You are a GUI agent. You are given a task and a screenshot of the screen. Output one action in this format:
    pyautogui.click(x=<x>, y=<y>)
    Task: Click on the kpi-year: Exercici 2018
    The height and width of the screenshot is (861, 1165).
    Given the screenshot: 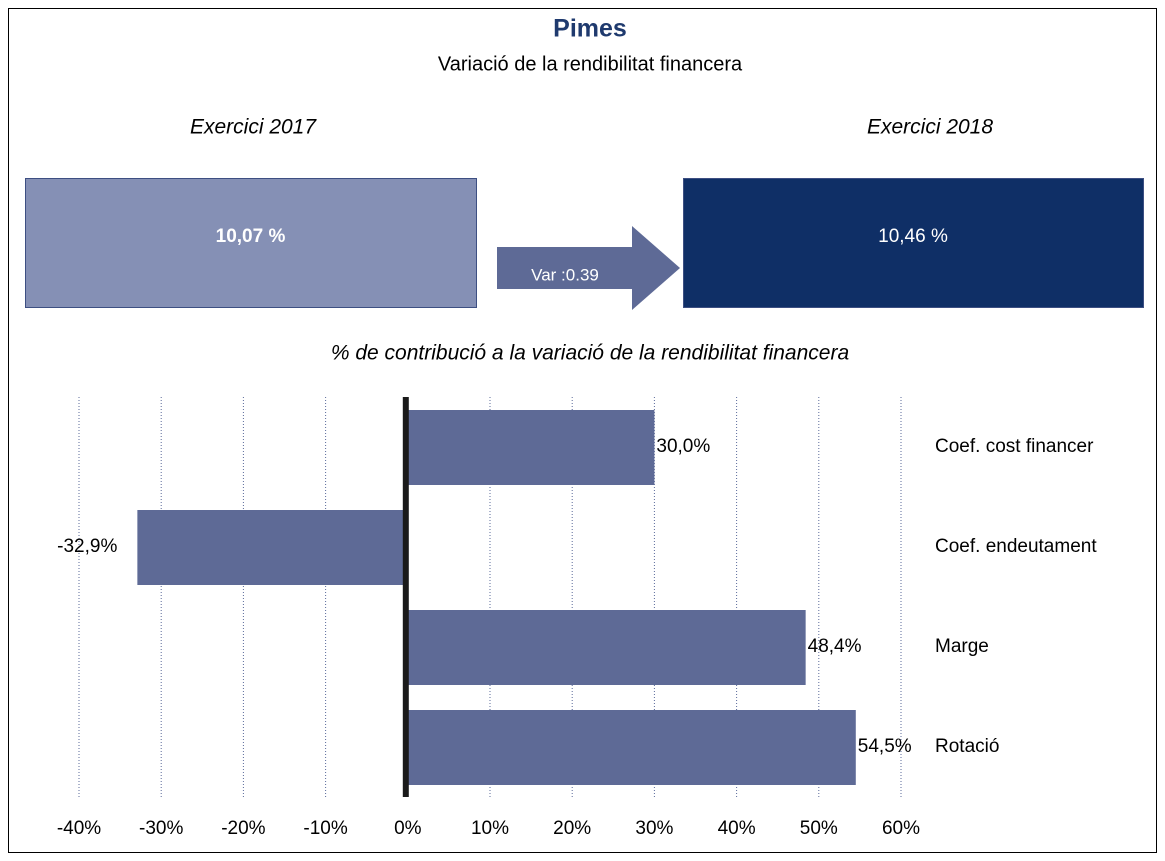 What is the action you would take?
    pyautogui.click(x=930, y=127)
    